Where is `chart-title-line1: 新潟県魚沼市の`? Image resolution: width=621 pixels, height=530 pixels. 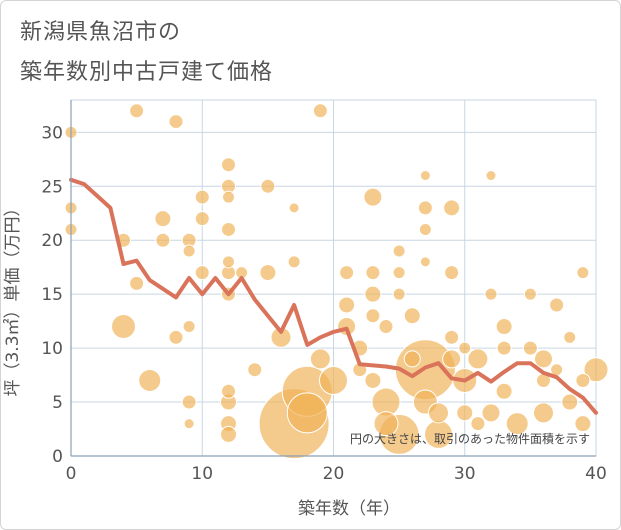 chart-title-line1: 新潟県魚沼市の is located at coordinates (101, 32).